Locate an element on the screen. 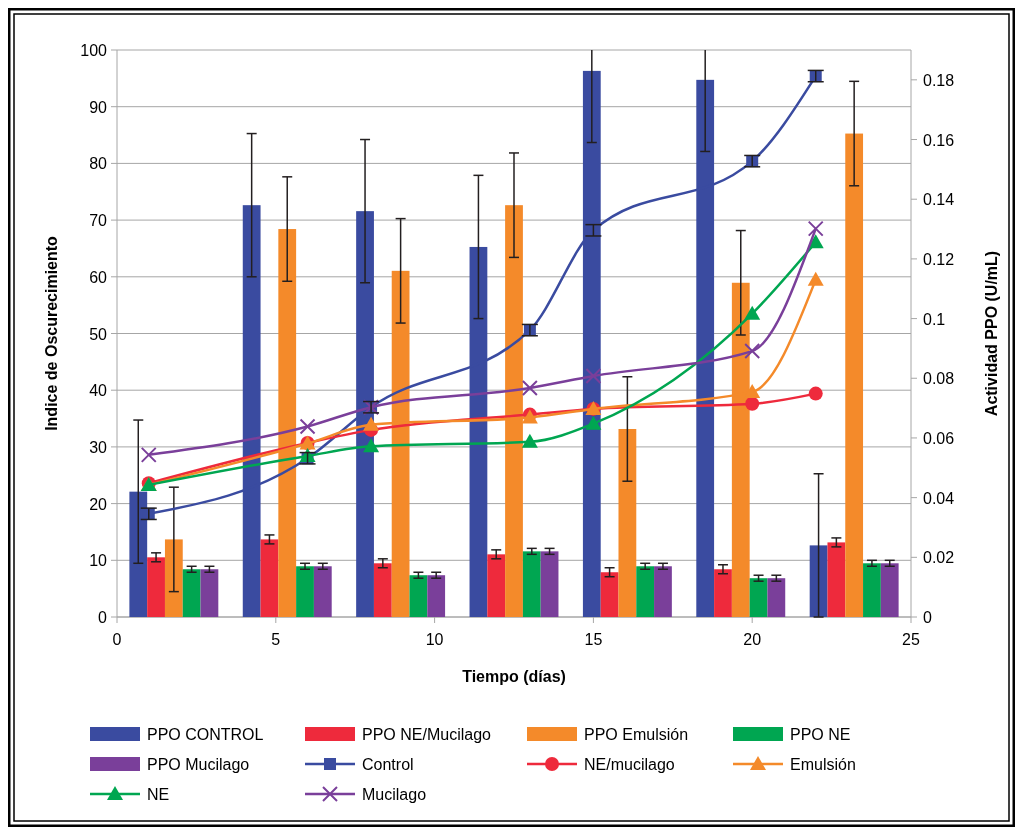  y2-tick-label: 0.08 is located at coordinates (939, 379).